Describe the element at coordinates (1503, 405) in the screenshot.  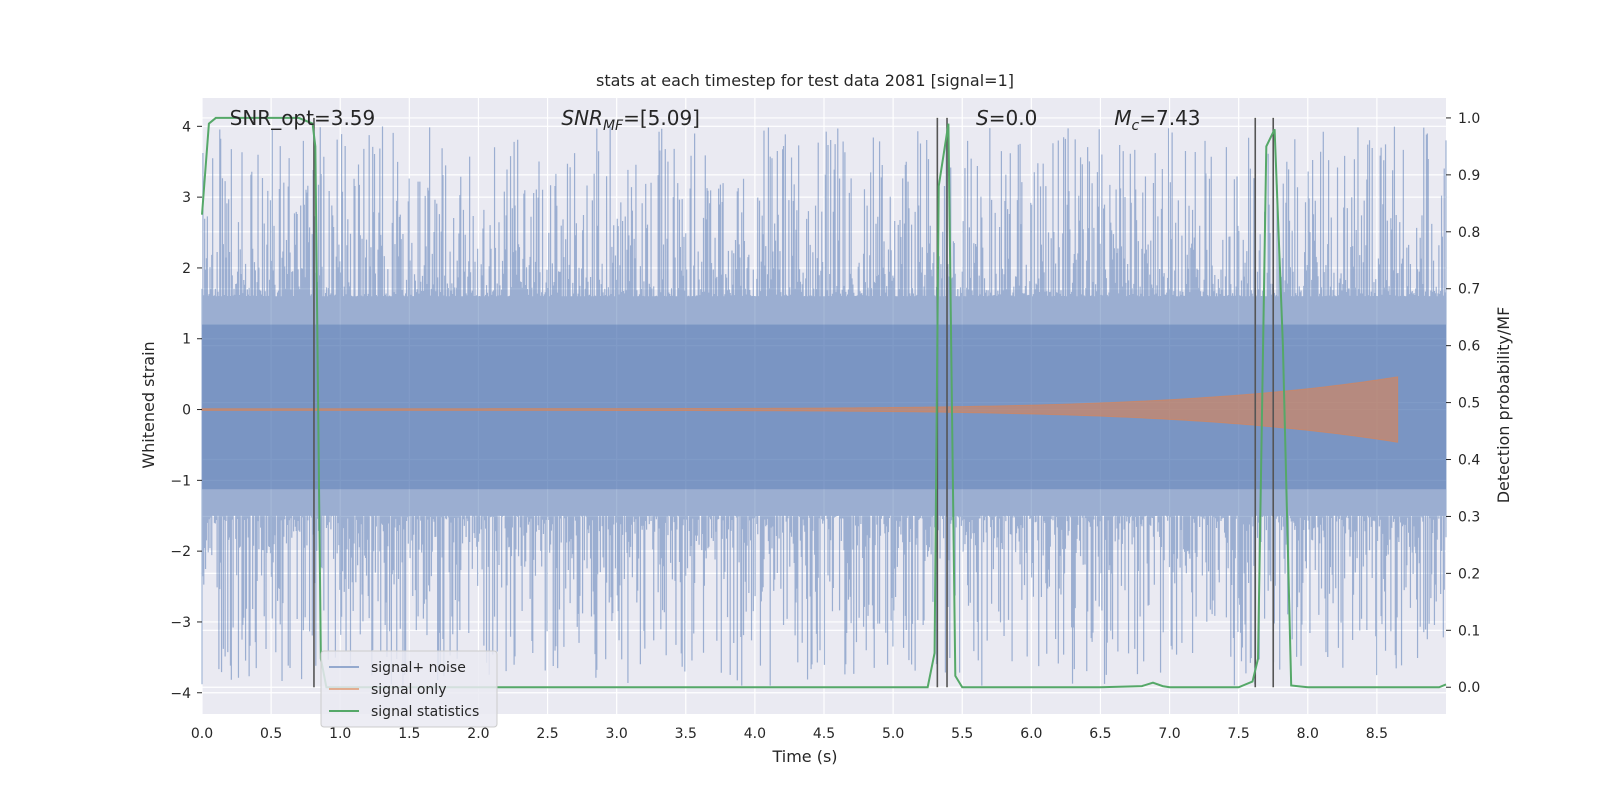
I see `y-axis-right-label: Detection probability/MF` at that location.